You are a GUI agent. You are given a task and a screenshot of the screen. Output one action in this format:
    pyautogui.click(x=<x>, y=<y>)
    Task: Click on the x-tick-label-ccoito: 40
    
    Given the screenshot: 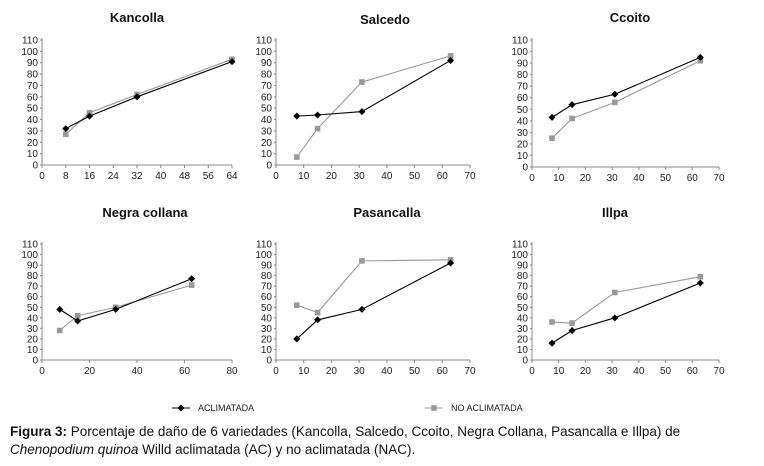 What is the action you would take?
    pyautogui.click(x=639, y=178)
    